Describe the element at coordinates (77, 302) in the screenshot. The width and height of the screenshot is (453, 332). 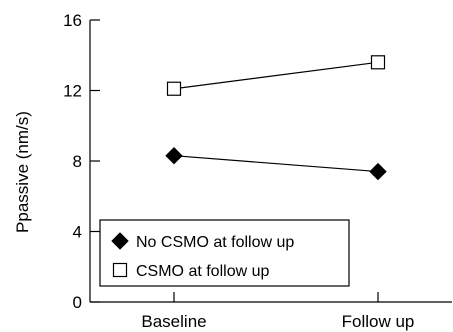
I see `y-tick-label: 0` at that location.